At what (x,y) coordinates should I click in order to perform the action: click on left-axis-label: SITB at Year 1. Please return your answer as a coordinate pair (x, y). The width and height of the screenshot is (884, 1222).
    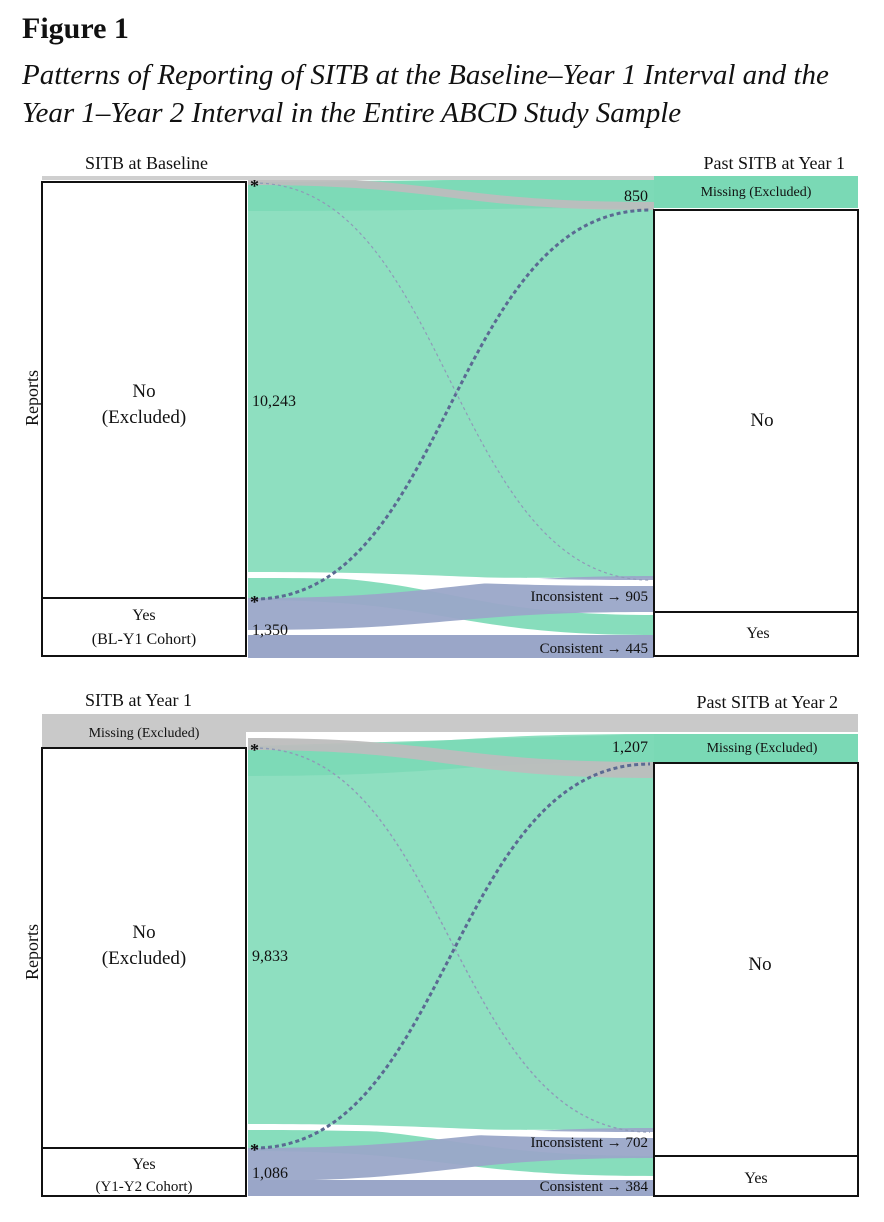
    Looking at the image, I should click on (138, 700).